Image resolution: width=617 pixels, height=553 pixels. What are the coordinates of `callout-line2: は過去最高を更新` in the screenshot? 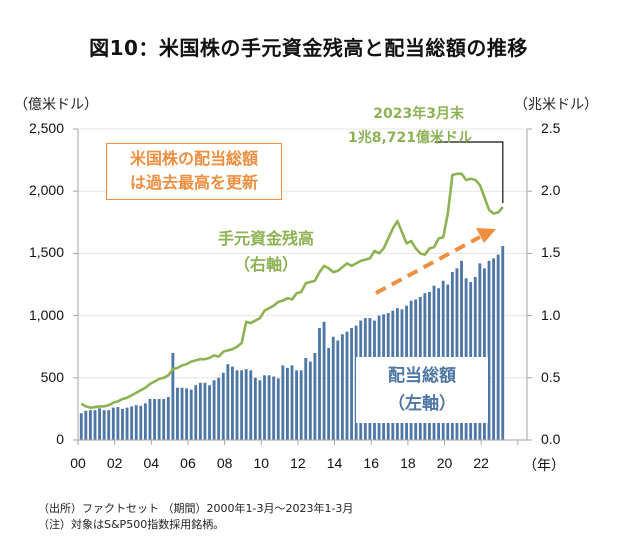 It's located at (193, 182).